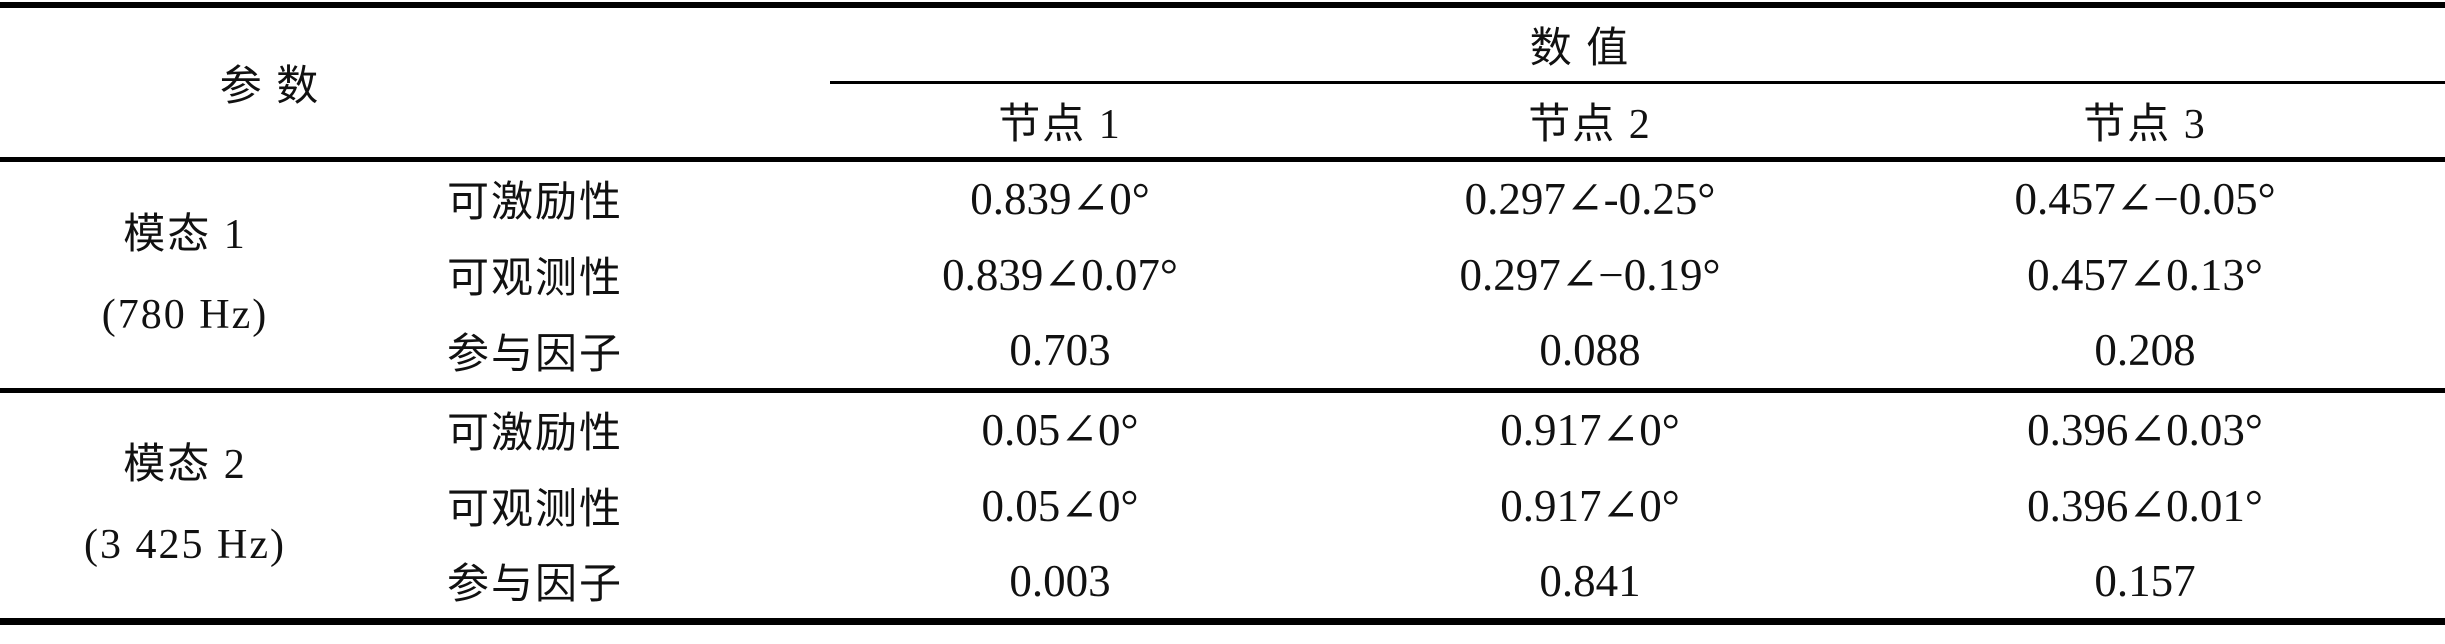 The height and width of the screenshot is (644, 2445). What do you see at coordinates (2145, 506) in the screenshot?
I see `value-cell: 0.396∠0.01°` at bounding box center [2145, 506].